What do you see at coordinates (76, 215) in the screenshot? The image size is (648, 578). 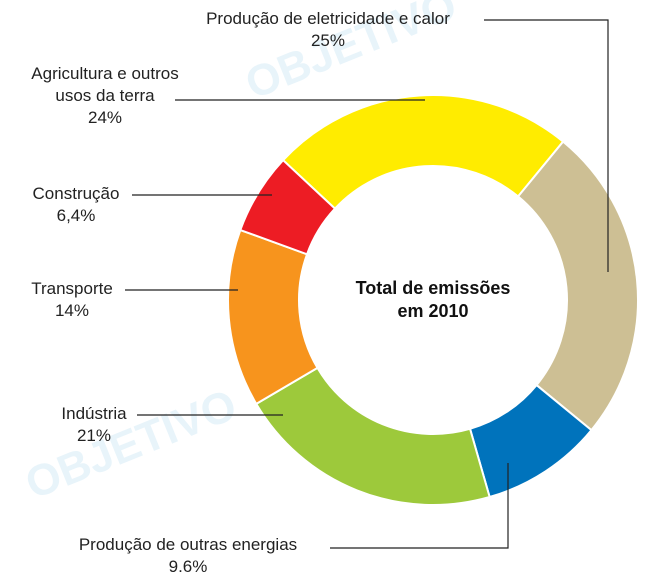 I see `value-label: 6,4%` at bounding box center [76, 215].